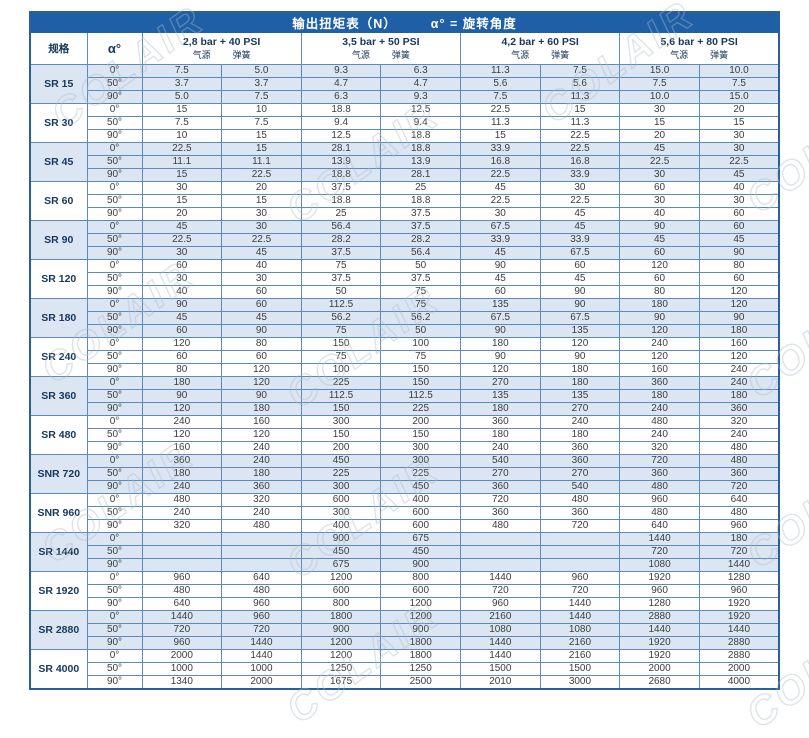  I want to click on value-cell: 400, so click(341, 526).